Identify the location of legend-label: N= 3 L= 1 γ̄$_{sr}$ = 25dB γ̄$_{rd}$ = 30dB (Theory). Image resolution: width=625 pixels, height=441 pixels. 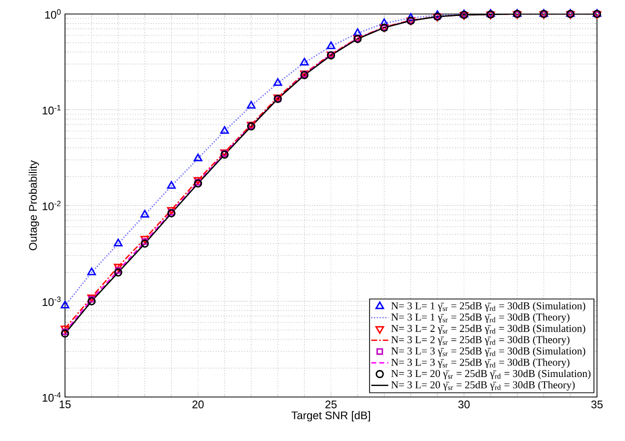
(480, 318).